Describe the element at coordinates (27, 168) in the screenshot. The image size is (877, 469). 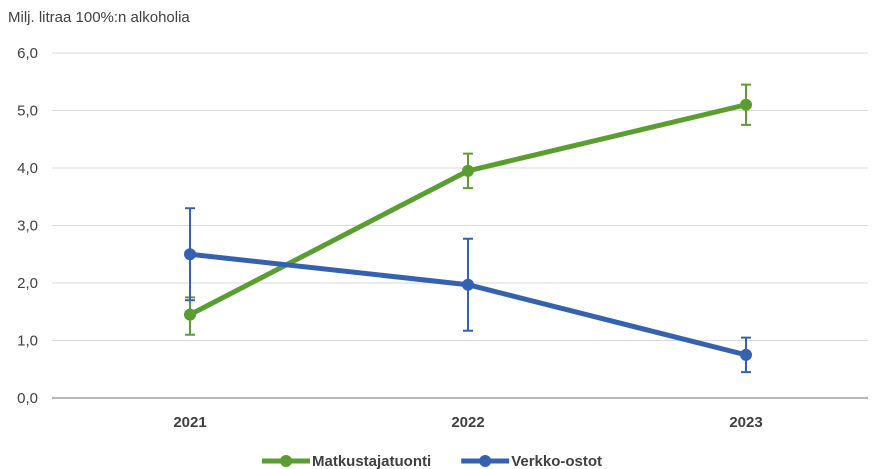
I see `y-tick-label: 4,0` at that location.